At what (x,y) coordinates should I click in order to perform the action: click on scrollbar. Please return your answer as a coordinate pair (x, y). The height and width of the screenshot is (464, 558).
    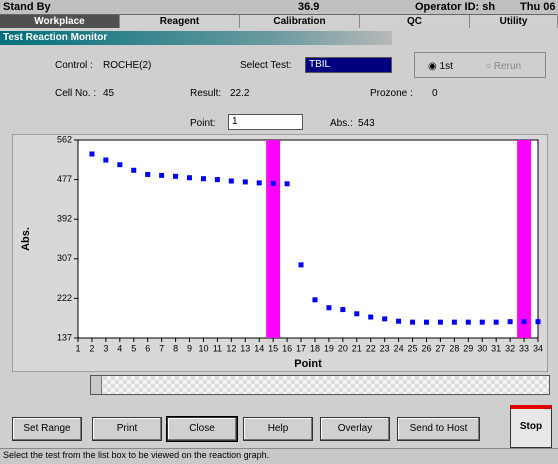
    Looking at the image, I should click on (320, 385).